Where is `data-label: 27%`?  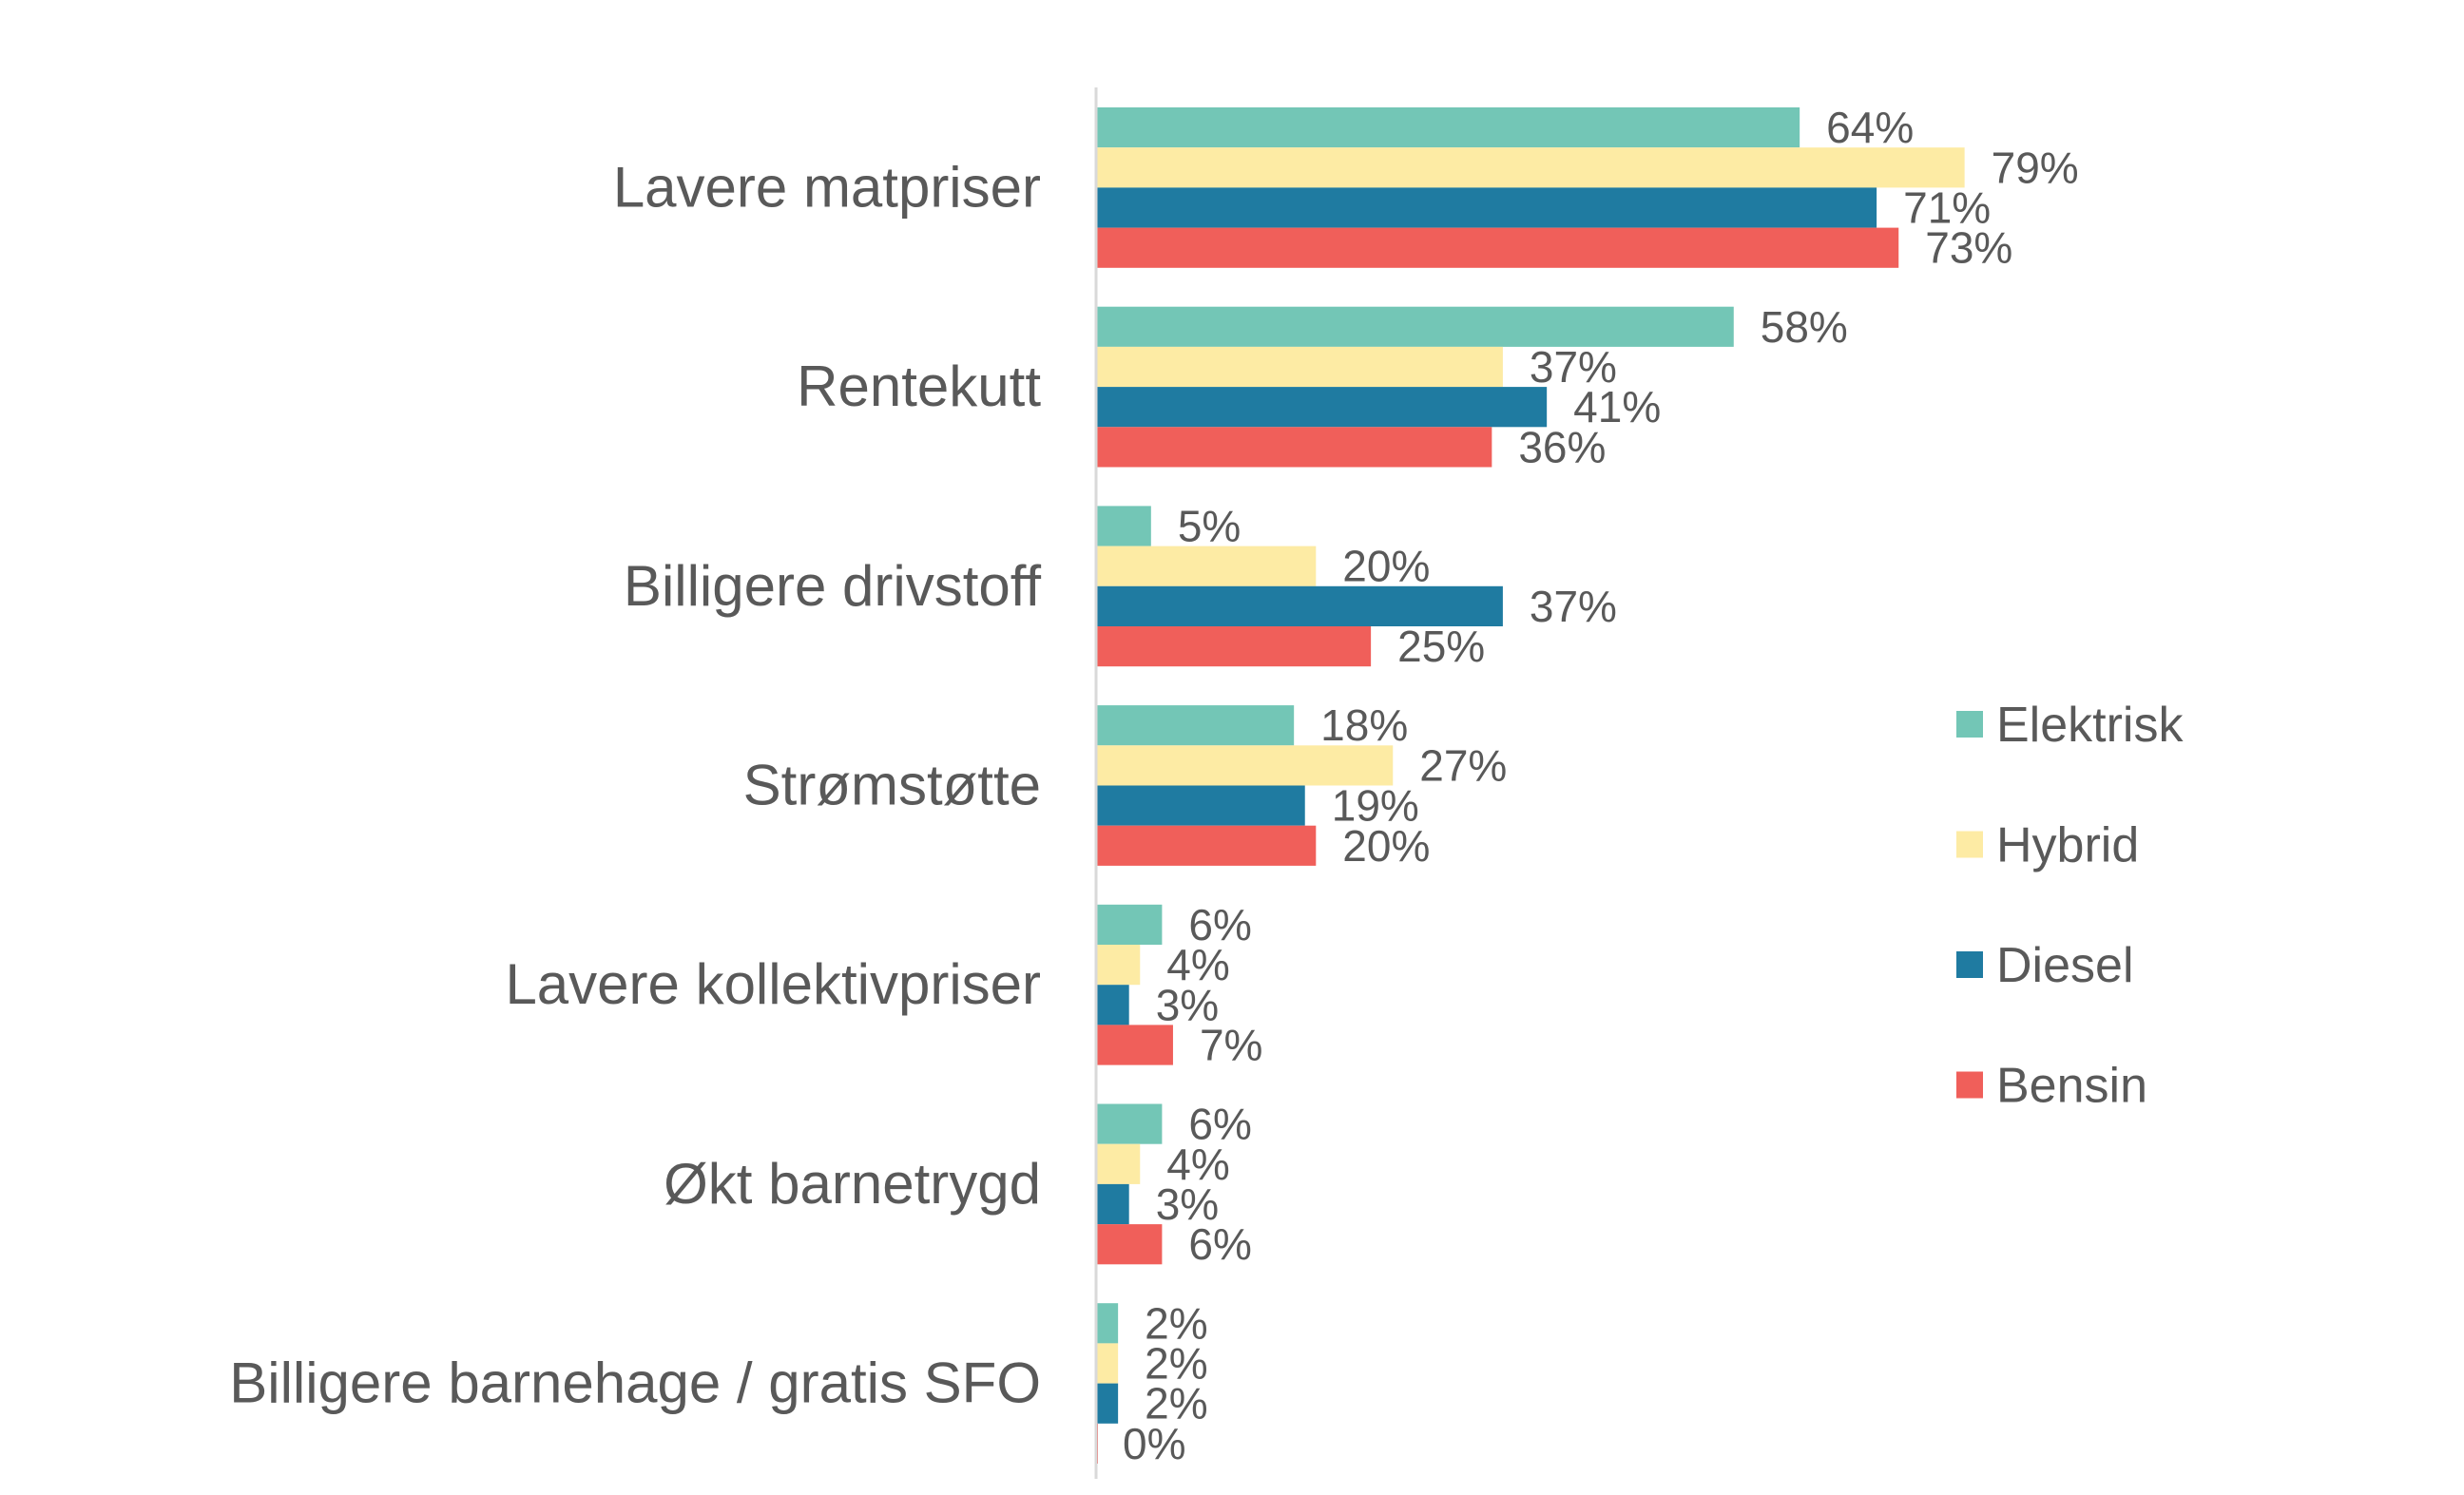 data-label: 27% is located at coordinates (1463, 765).